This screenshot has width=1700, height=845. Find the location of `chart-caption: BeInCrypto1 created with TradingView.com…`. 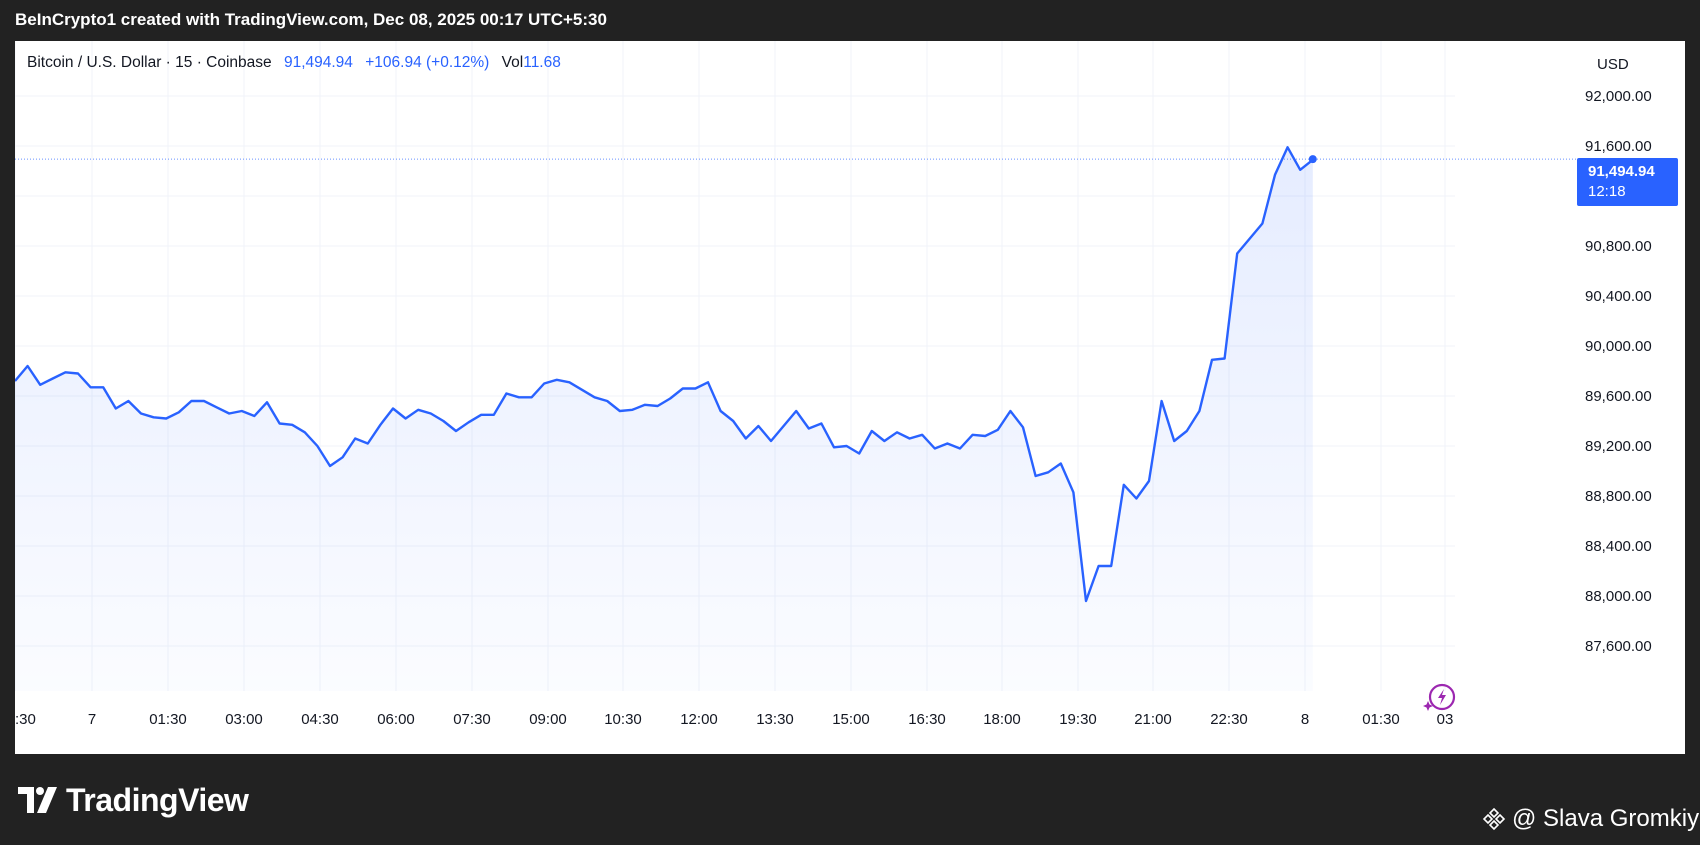

chart-caption: BeInCrypto1 created with TradingView.com… is located at coordinates (311, 19).